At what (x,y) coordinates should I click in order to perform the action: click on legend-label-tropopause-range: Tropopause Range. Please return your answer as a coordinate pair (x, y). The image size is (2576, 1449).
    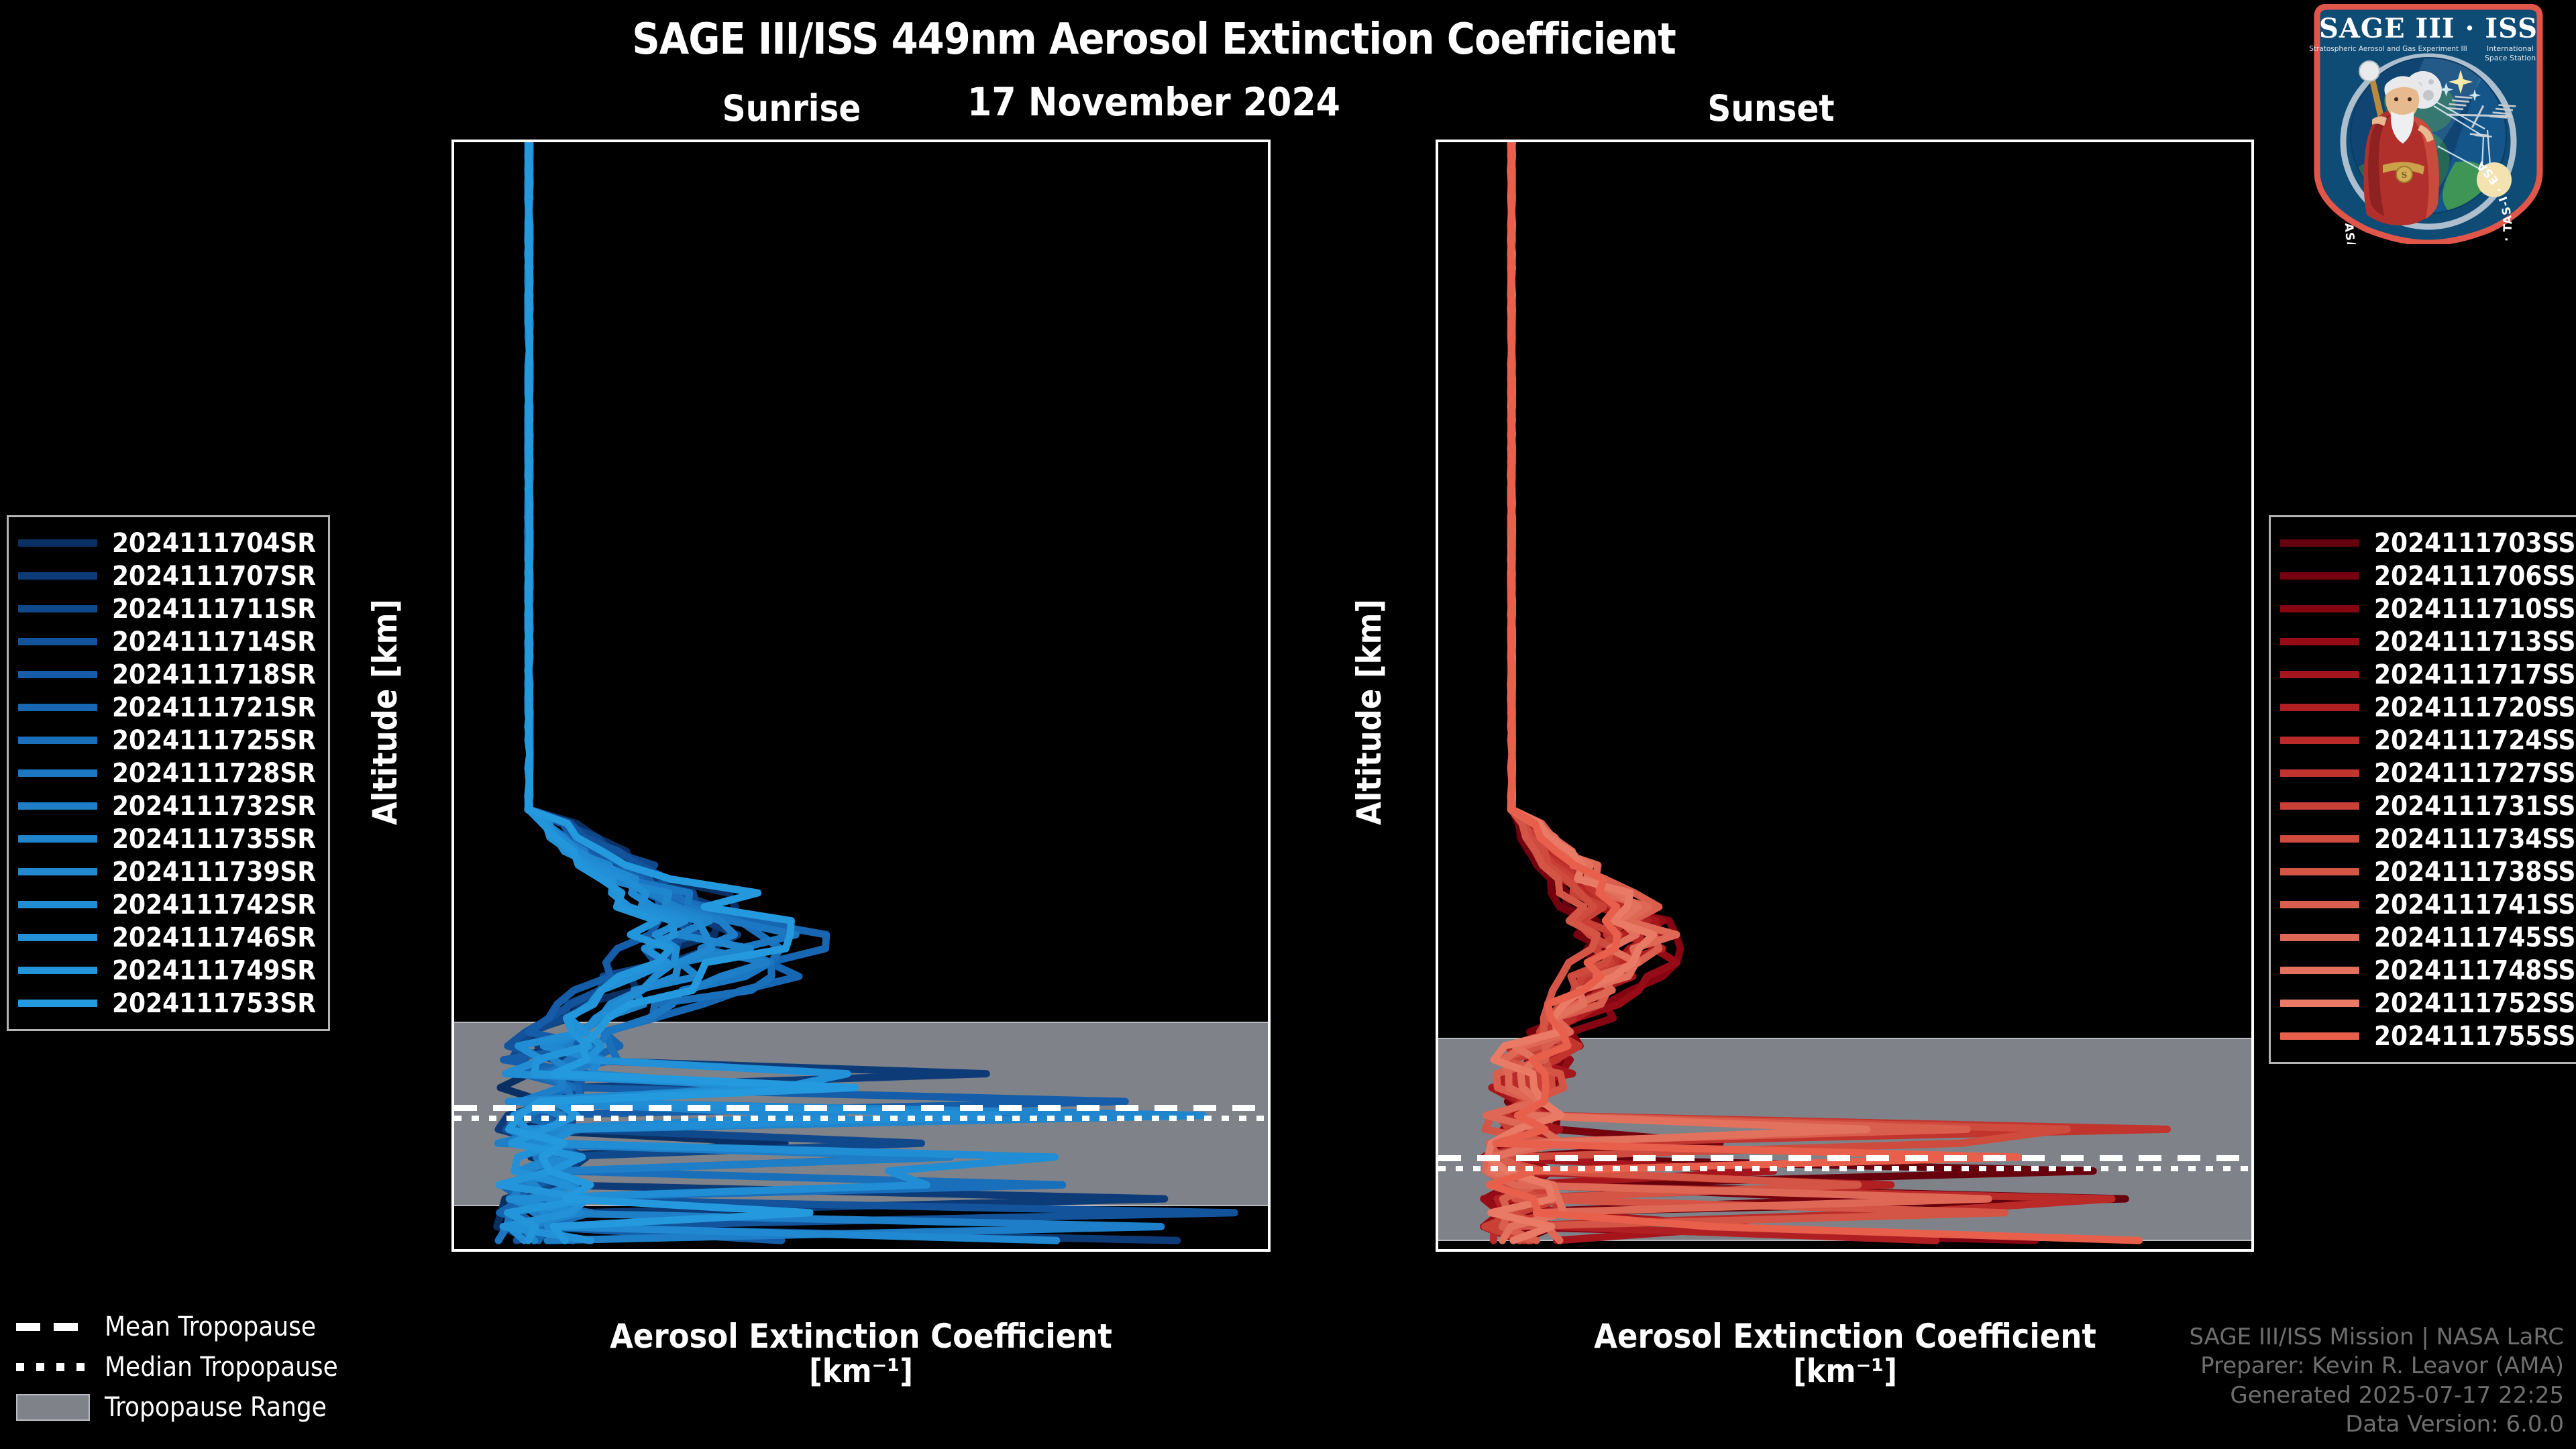
    Looking at the image, I should click on (216, 1407).